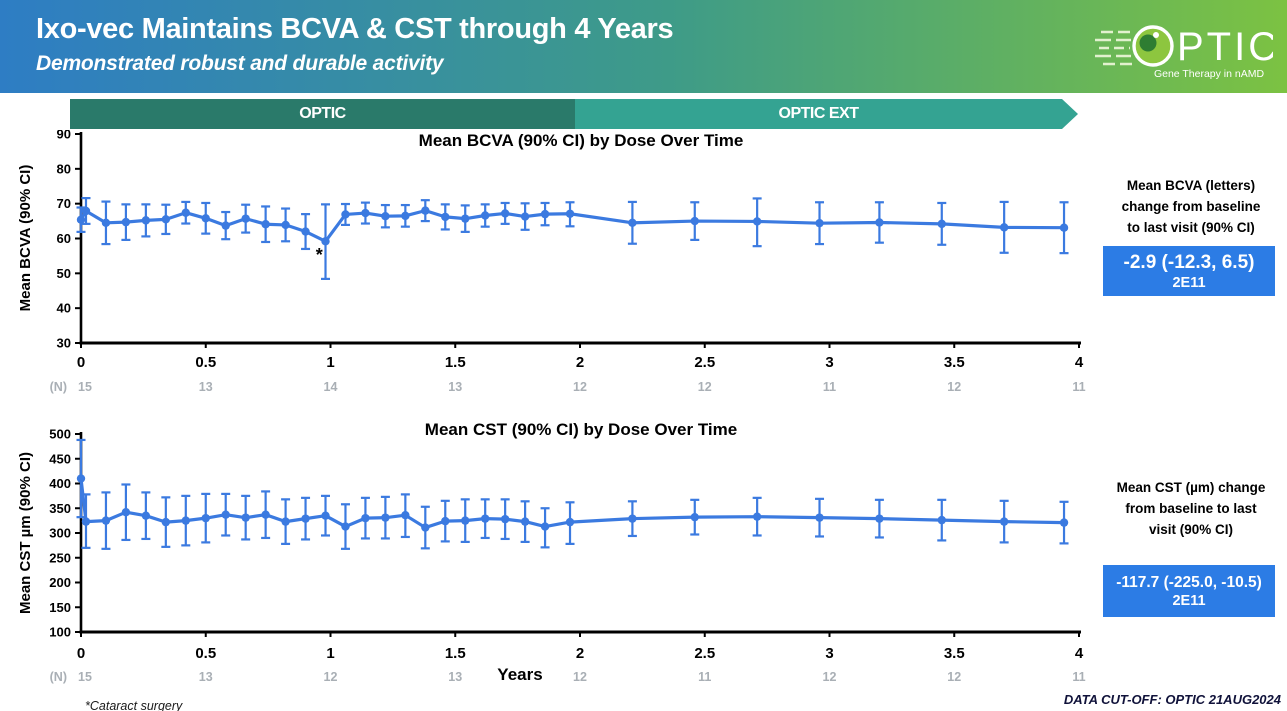 The image size is (1287, 711). Describe the element at coordinates (64, 203) in the screenshot. I see `y-tick-label: 70` at that location.